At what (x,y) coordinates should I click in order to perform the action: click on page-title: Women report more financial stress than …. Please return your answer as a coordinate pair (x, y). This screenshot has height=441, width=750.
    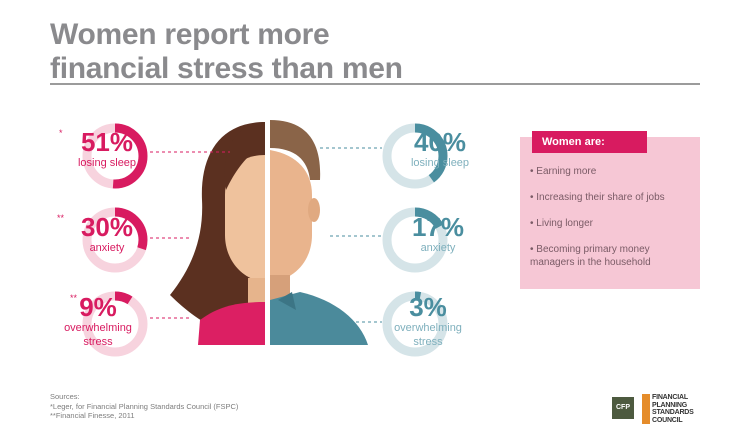
    Looking at the image, I should click on (226, 52).